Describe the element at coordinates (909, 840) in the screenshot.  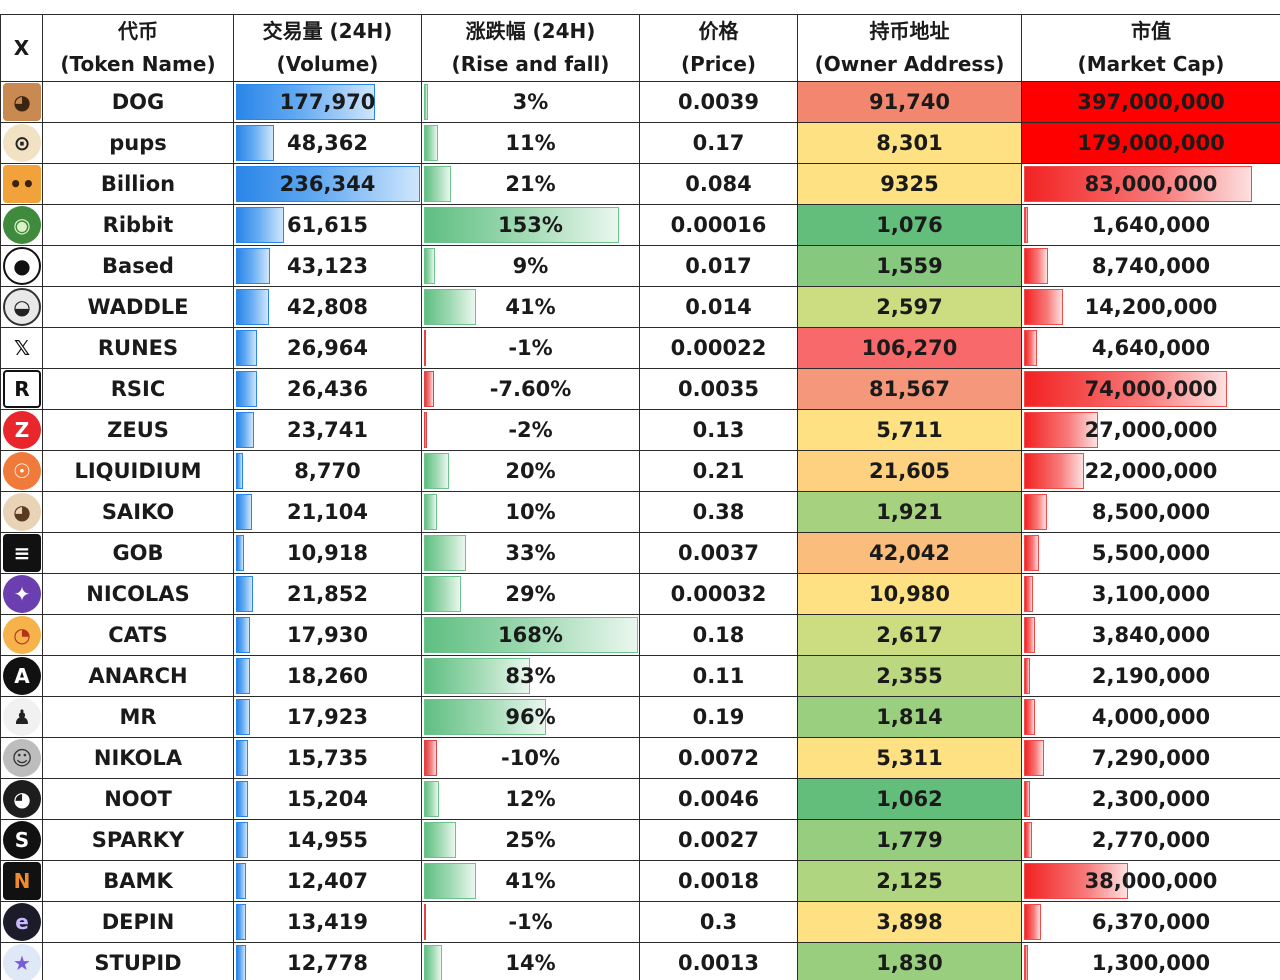
I see `owner-address-value: 1,779` at that location.